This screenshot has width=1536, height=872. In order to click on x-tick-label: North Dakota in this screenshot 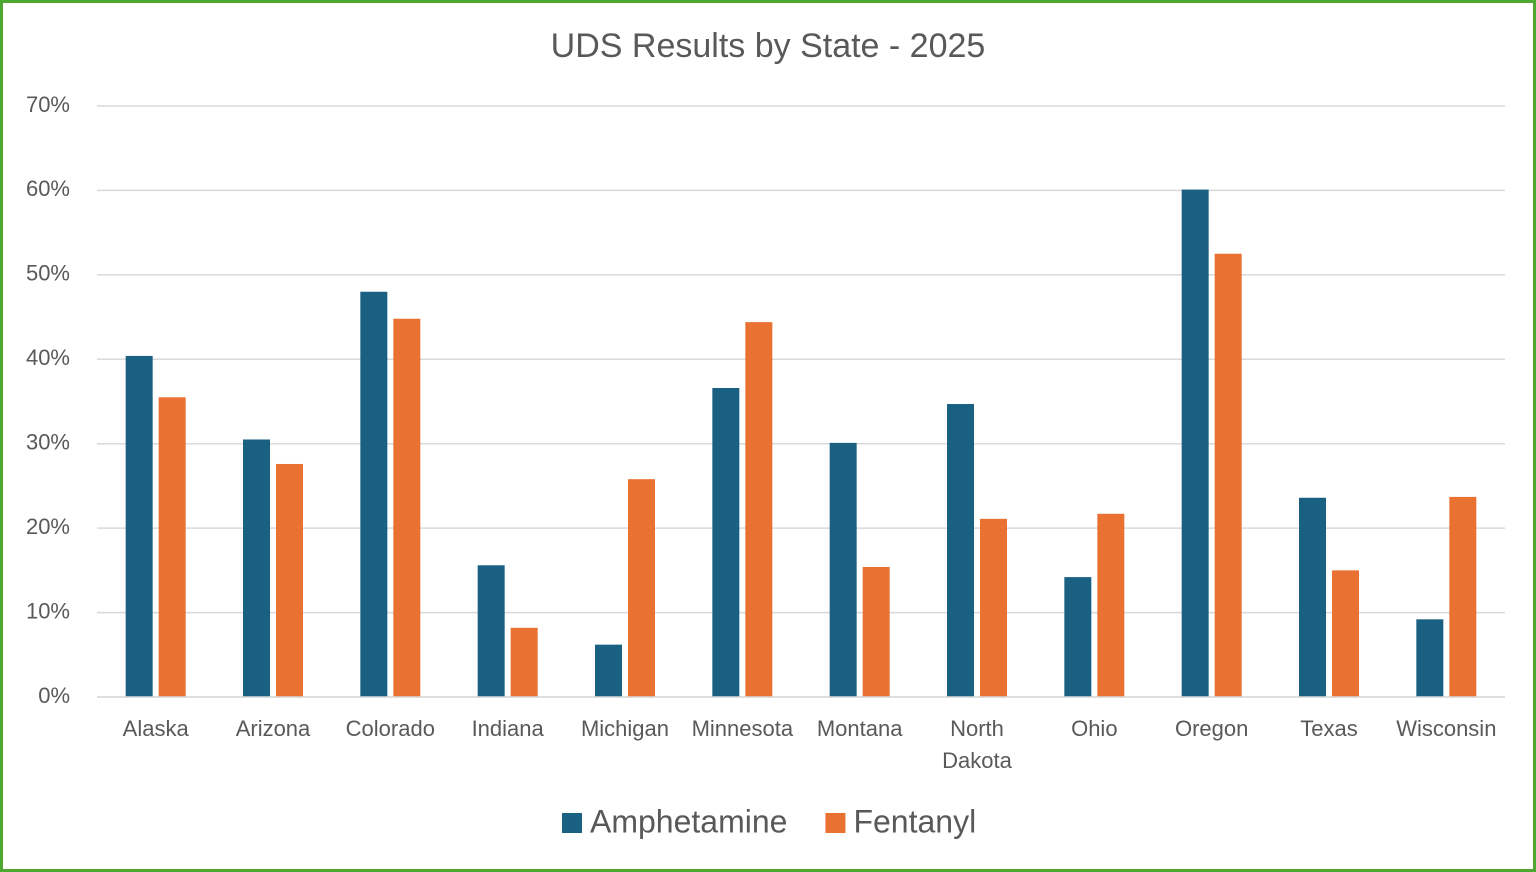, I will do `click(977, 744)`.